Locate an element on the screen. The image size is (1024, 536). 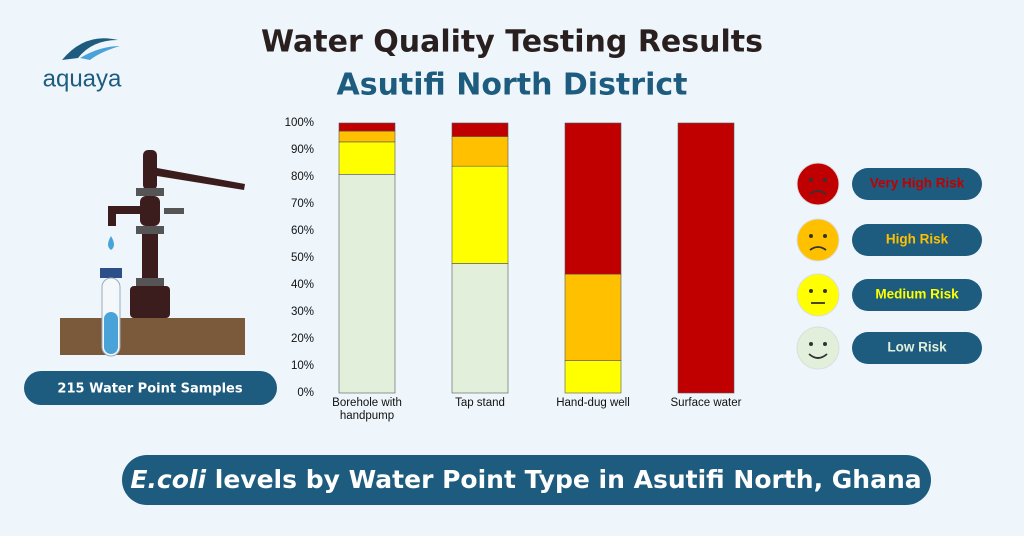
legend-label: Medium Risk is located at coordinates (917, 294).